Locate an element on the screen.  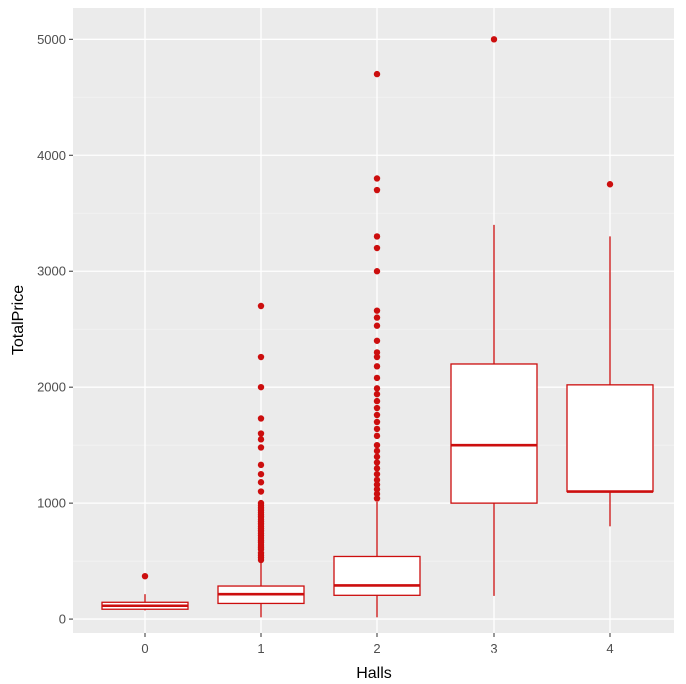
x-tick-label: 0 is located at coordinates (144, 648).